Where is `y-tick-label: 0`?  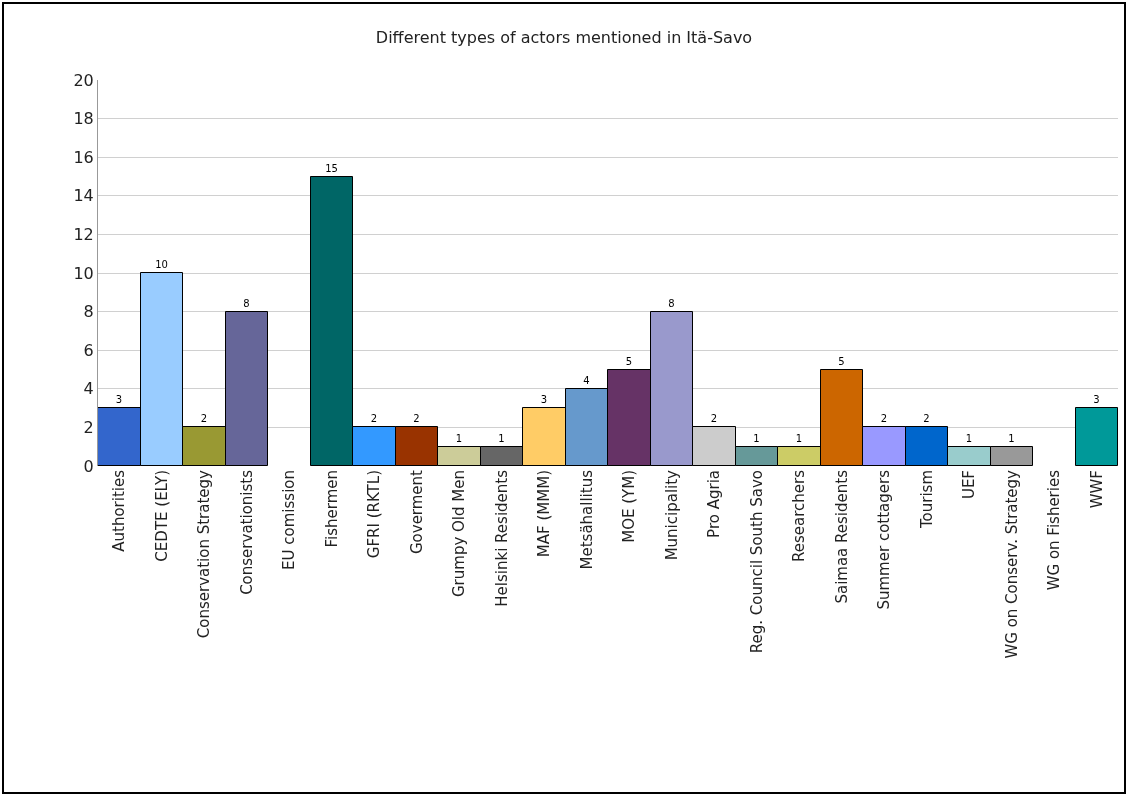
y-tick-label: 0 is located at coordinates (88, 466).